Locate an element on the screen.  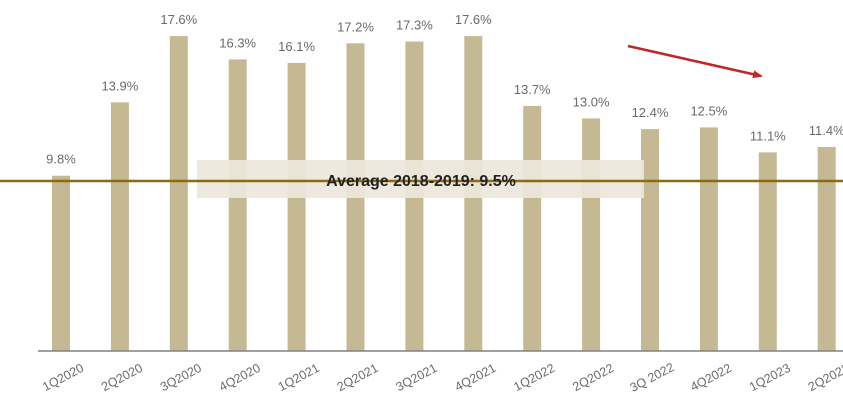
x-tick-label: 4Q2020 is located at coordinates (240, 377).